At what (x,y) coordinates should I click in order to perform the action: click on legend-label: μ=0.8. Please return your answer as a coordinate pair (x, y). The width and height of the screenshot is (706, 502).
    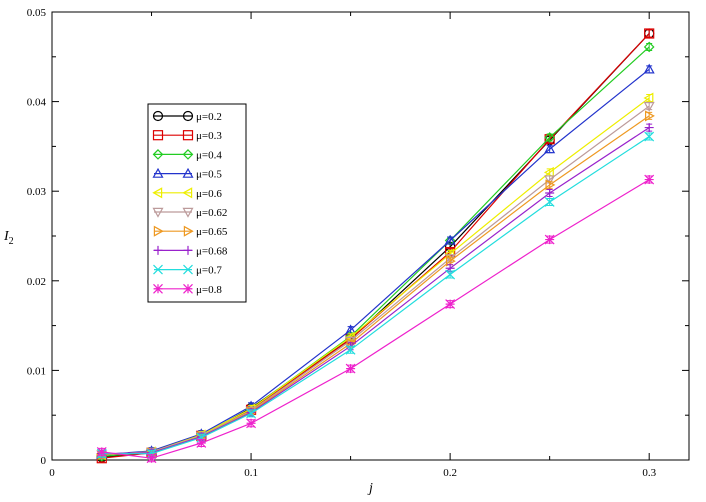
    Looking at the image, I should click on (209, 290).